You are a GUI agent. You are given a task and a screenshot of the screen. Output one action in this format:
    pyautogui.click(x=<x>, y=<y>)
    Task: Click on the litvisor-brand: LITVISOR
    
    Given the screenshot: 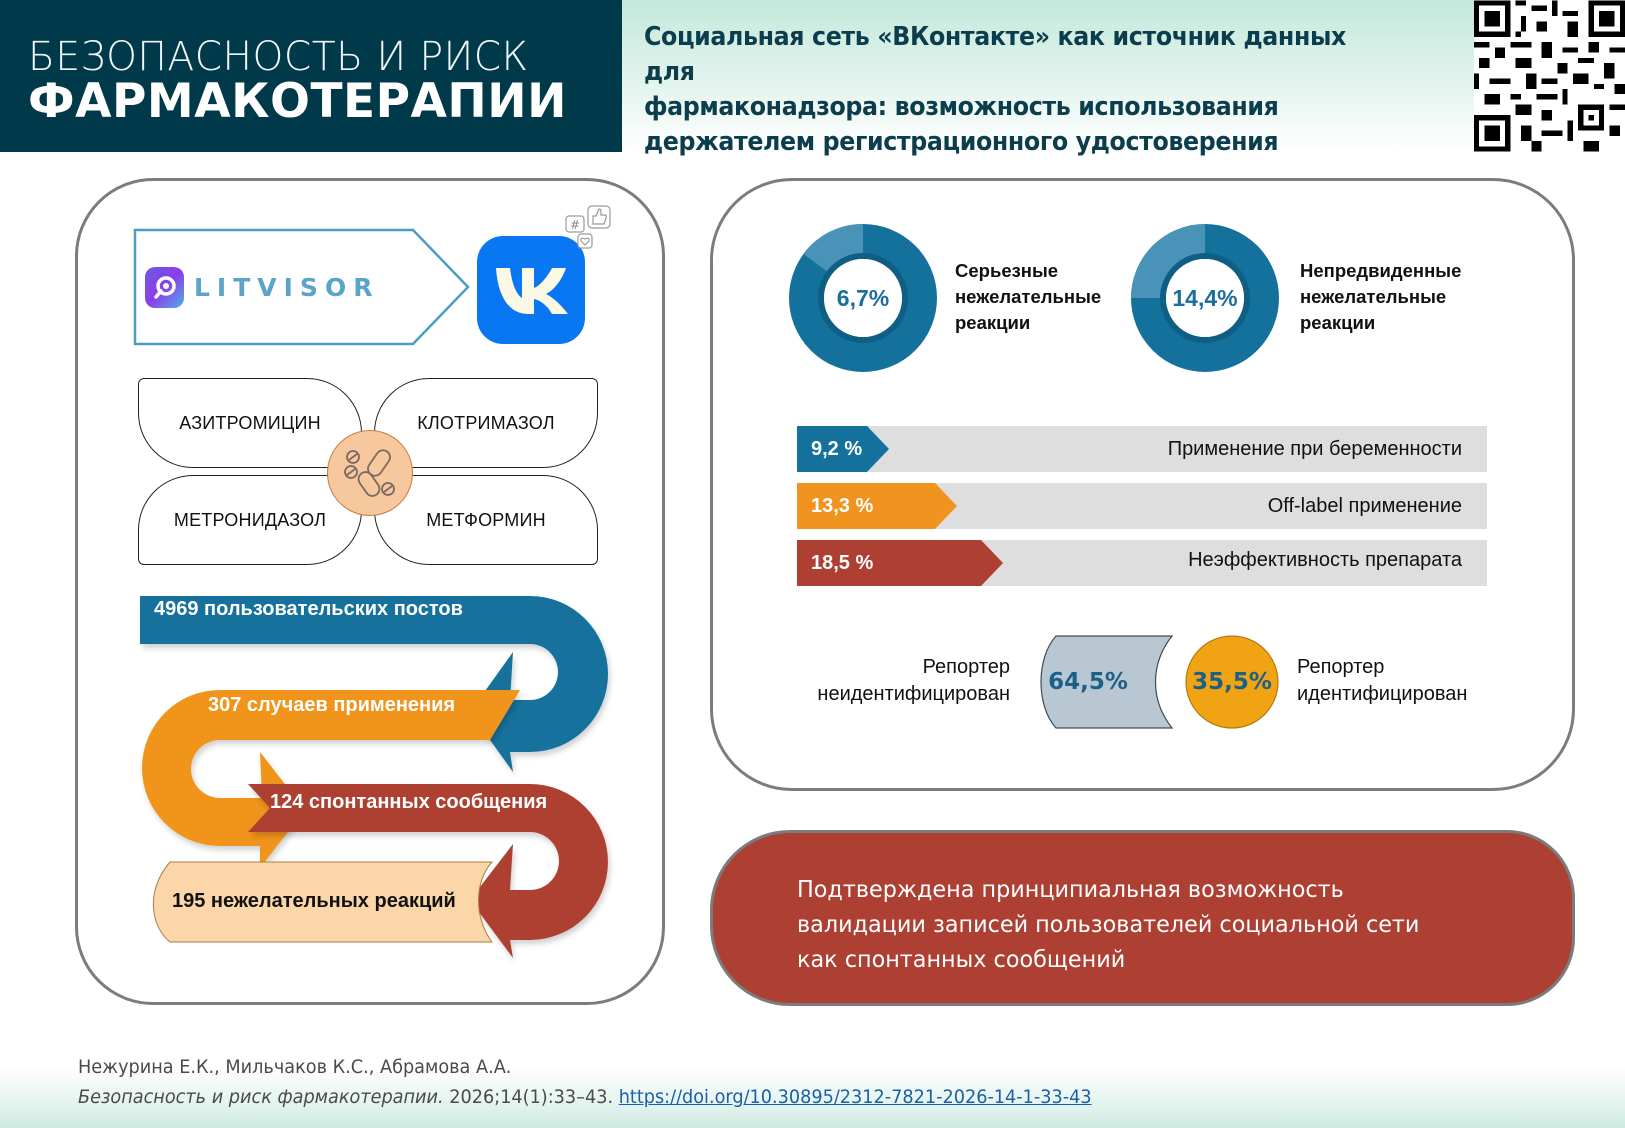 What is the action you would take?
    pyautogui.click(x=262, y=287)
    